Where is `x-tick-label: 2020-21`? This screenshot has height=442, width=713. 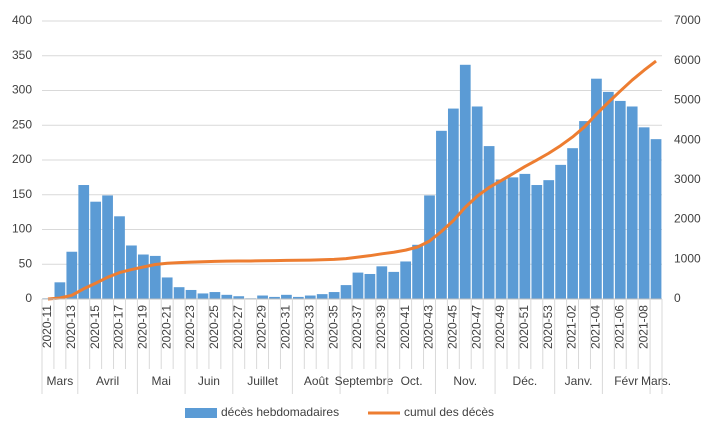 x-tick-label: 2020-21 is located at coordinates (166, 327).